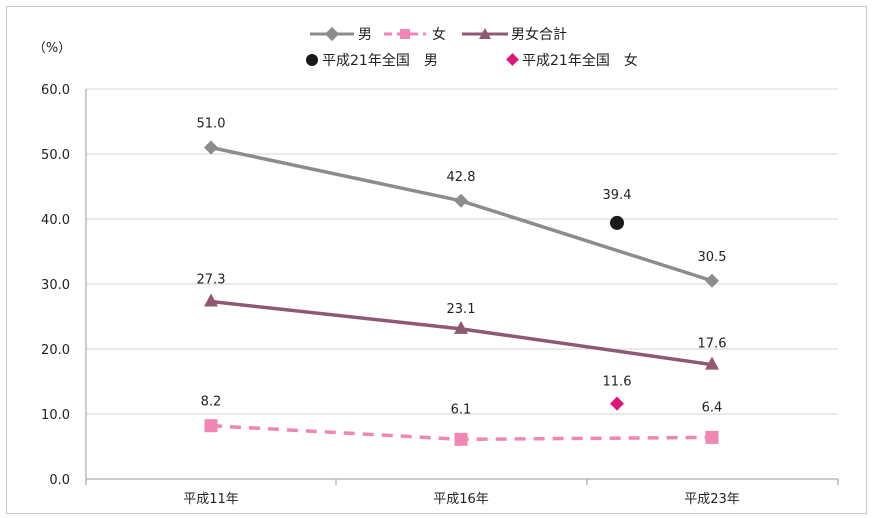 The image size is (873, 518). I want to click on data-label: 23.1, so click(461, 309).